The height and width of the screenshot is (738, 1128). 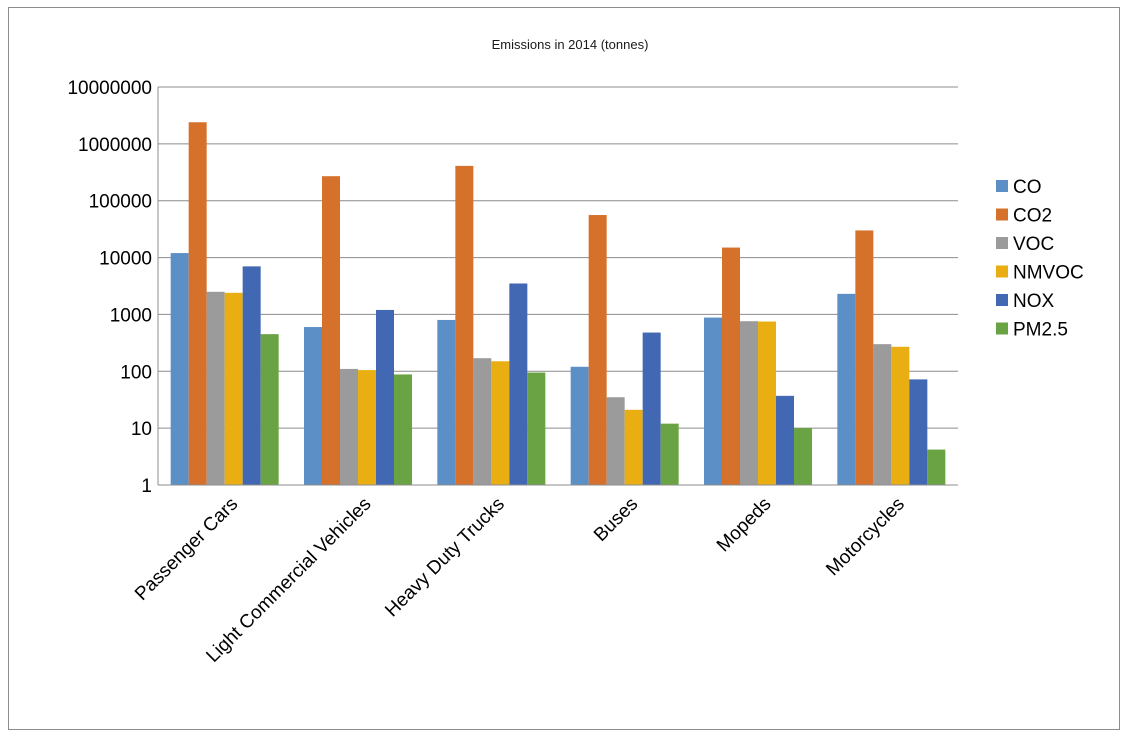 What do you see at coordinates (136, 372) in the screenshot?
I see `y-tick-label: 100` at bounding box center [136, 372].